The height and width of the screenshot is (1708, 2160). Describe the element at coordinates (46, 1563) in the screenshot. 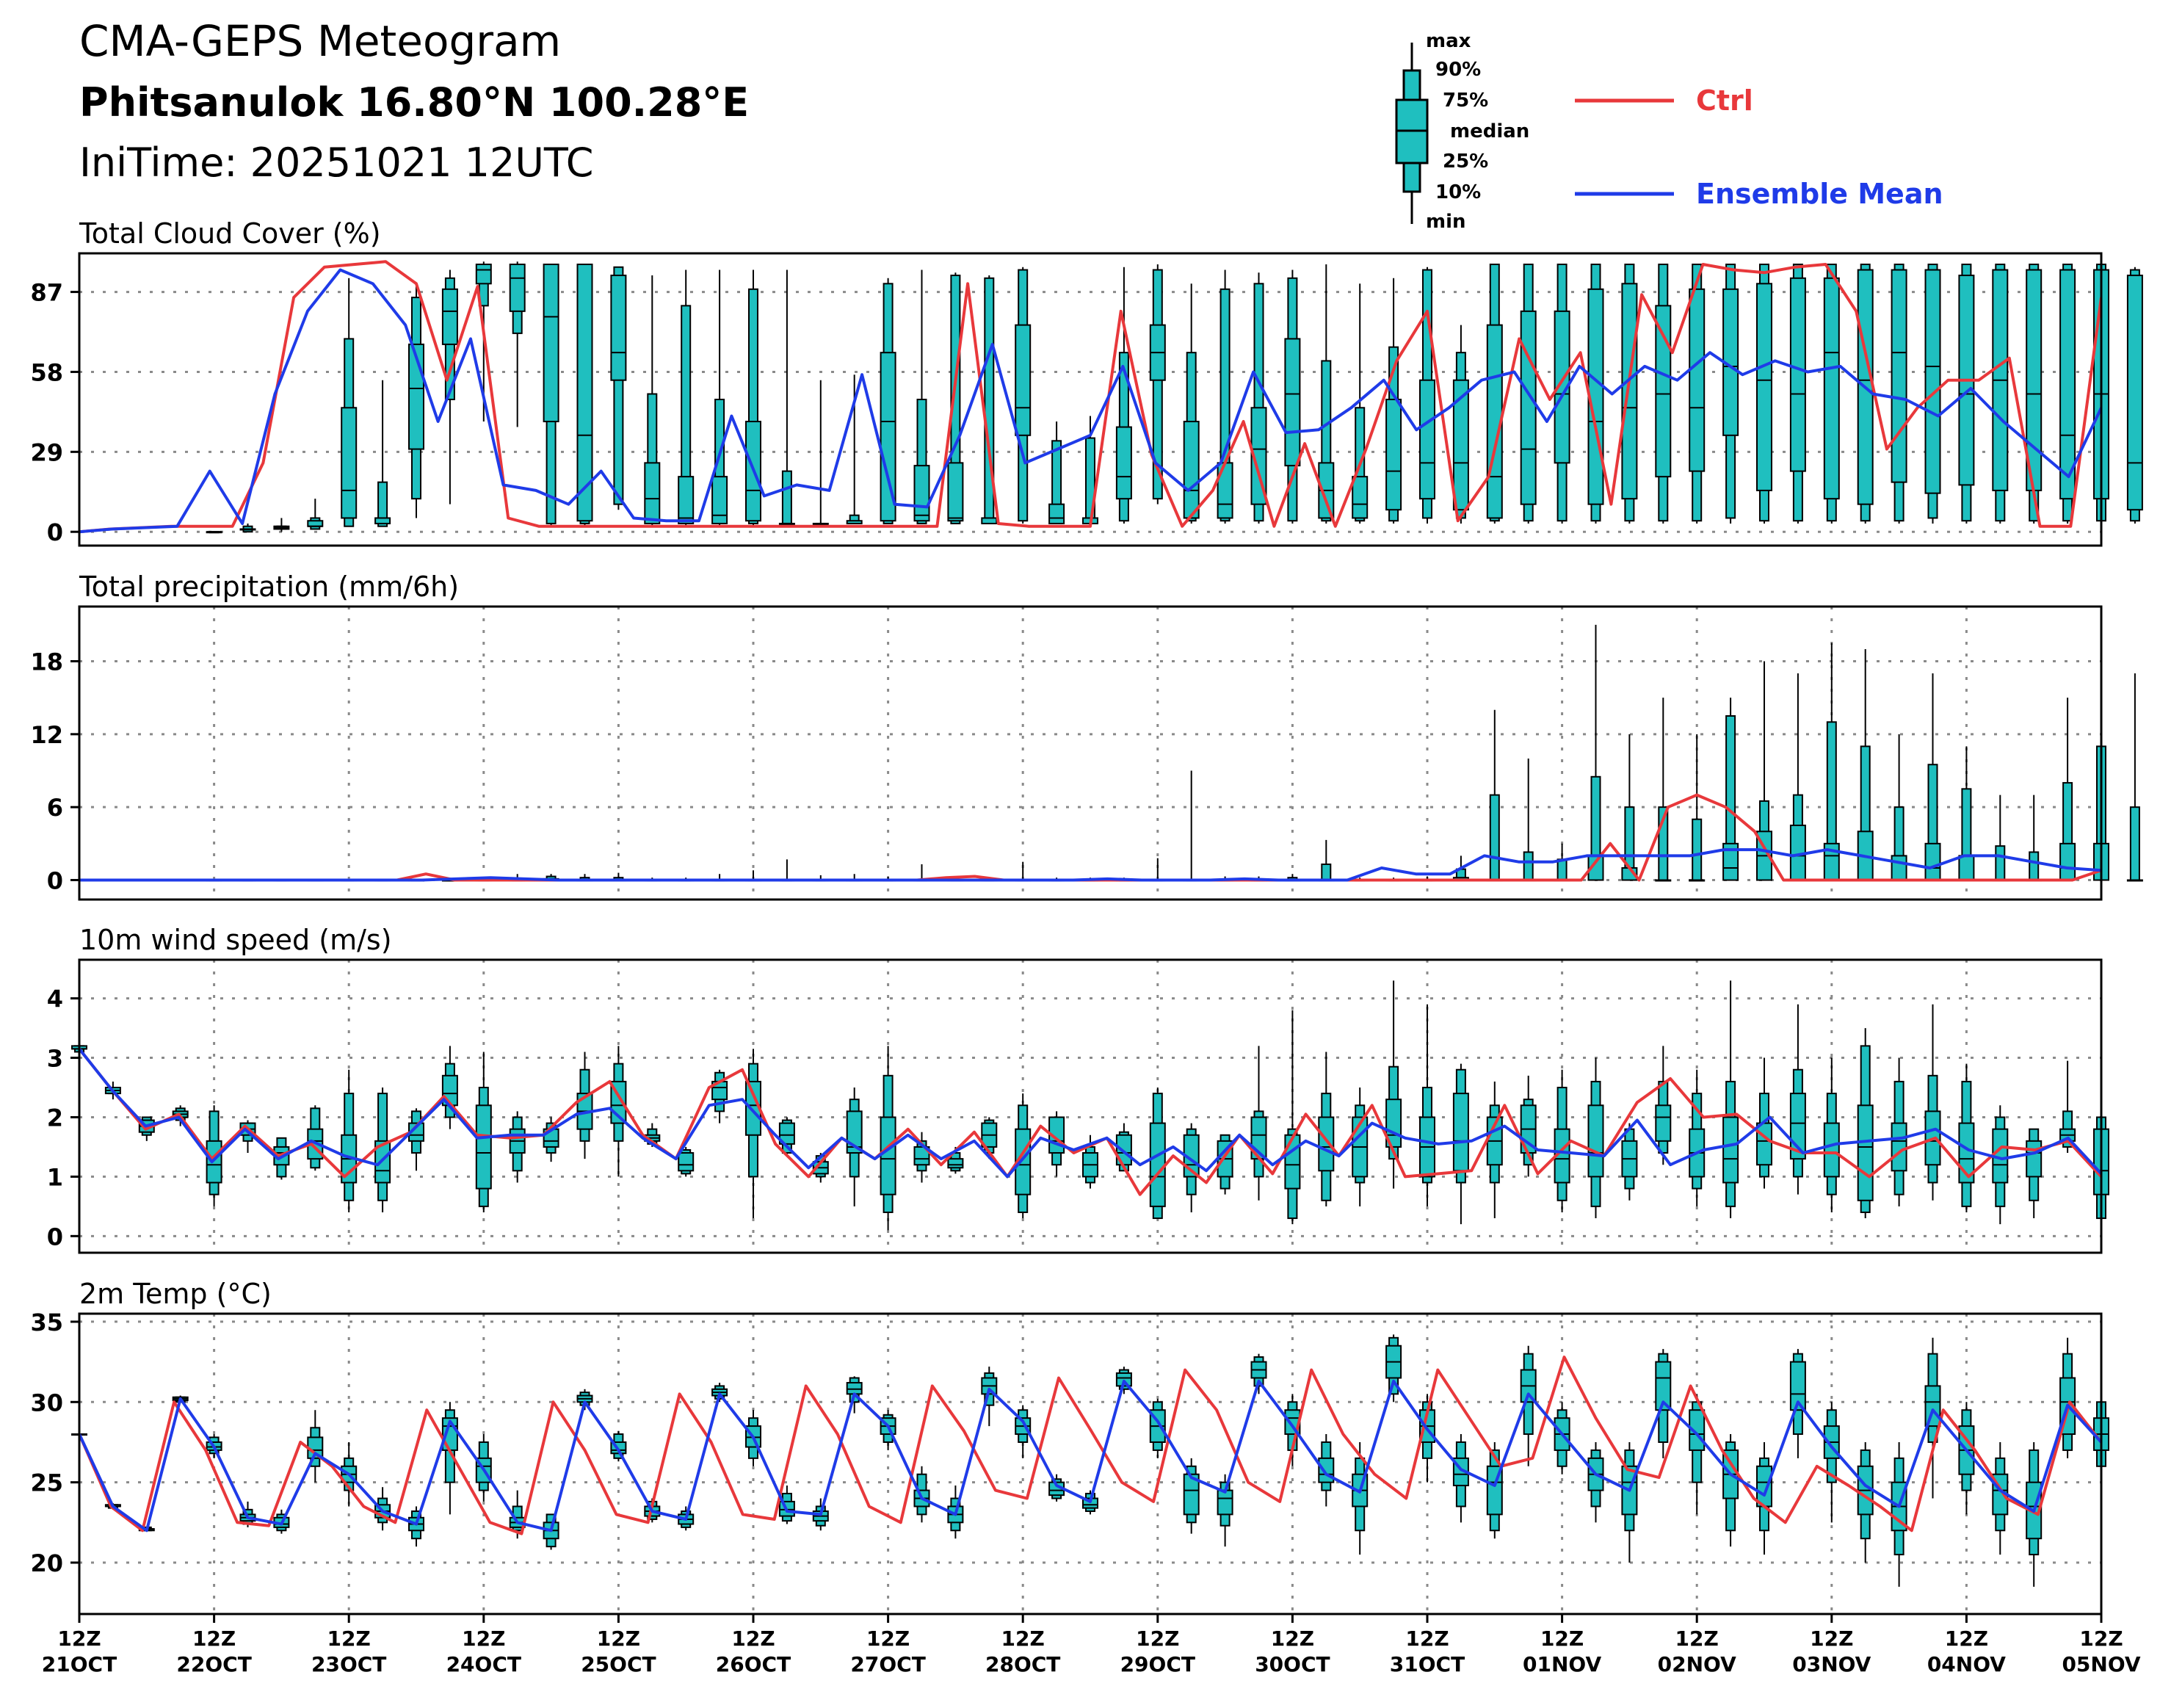

I see `y-tick-label: 20` at that location.